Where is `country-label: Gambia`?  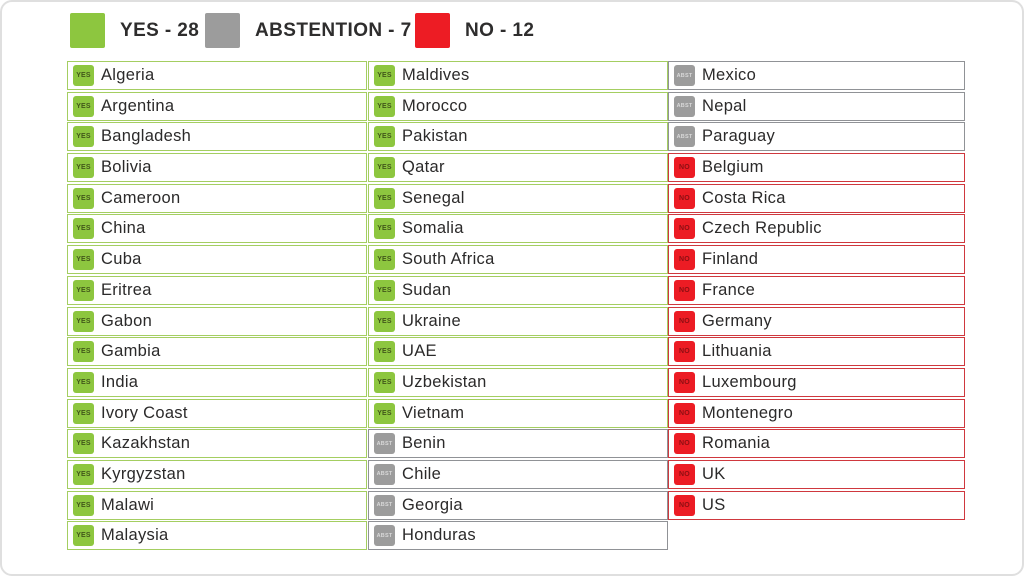
country-label: Gambia is located at coordinates (131, 351).